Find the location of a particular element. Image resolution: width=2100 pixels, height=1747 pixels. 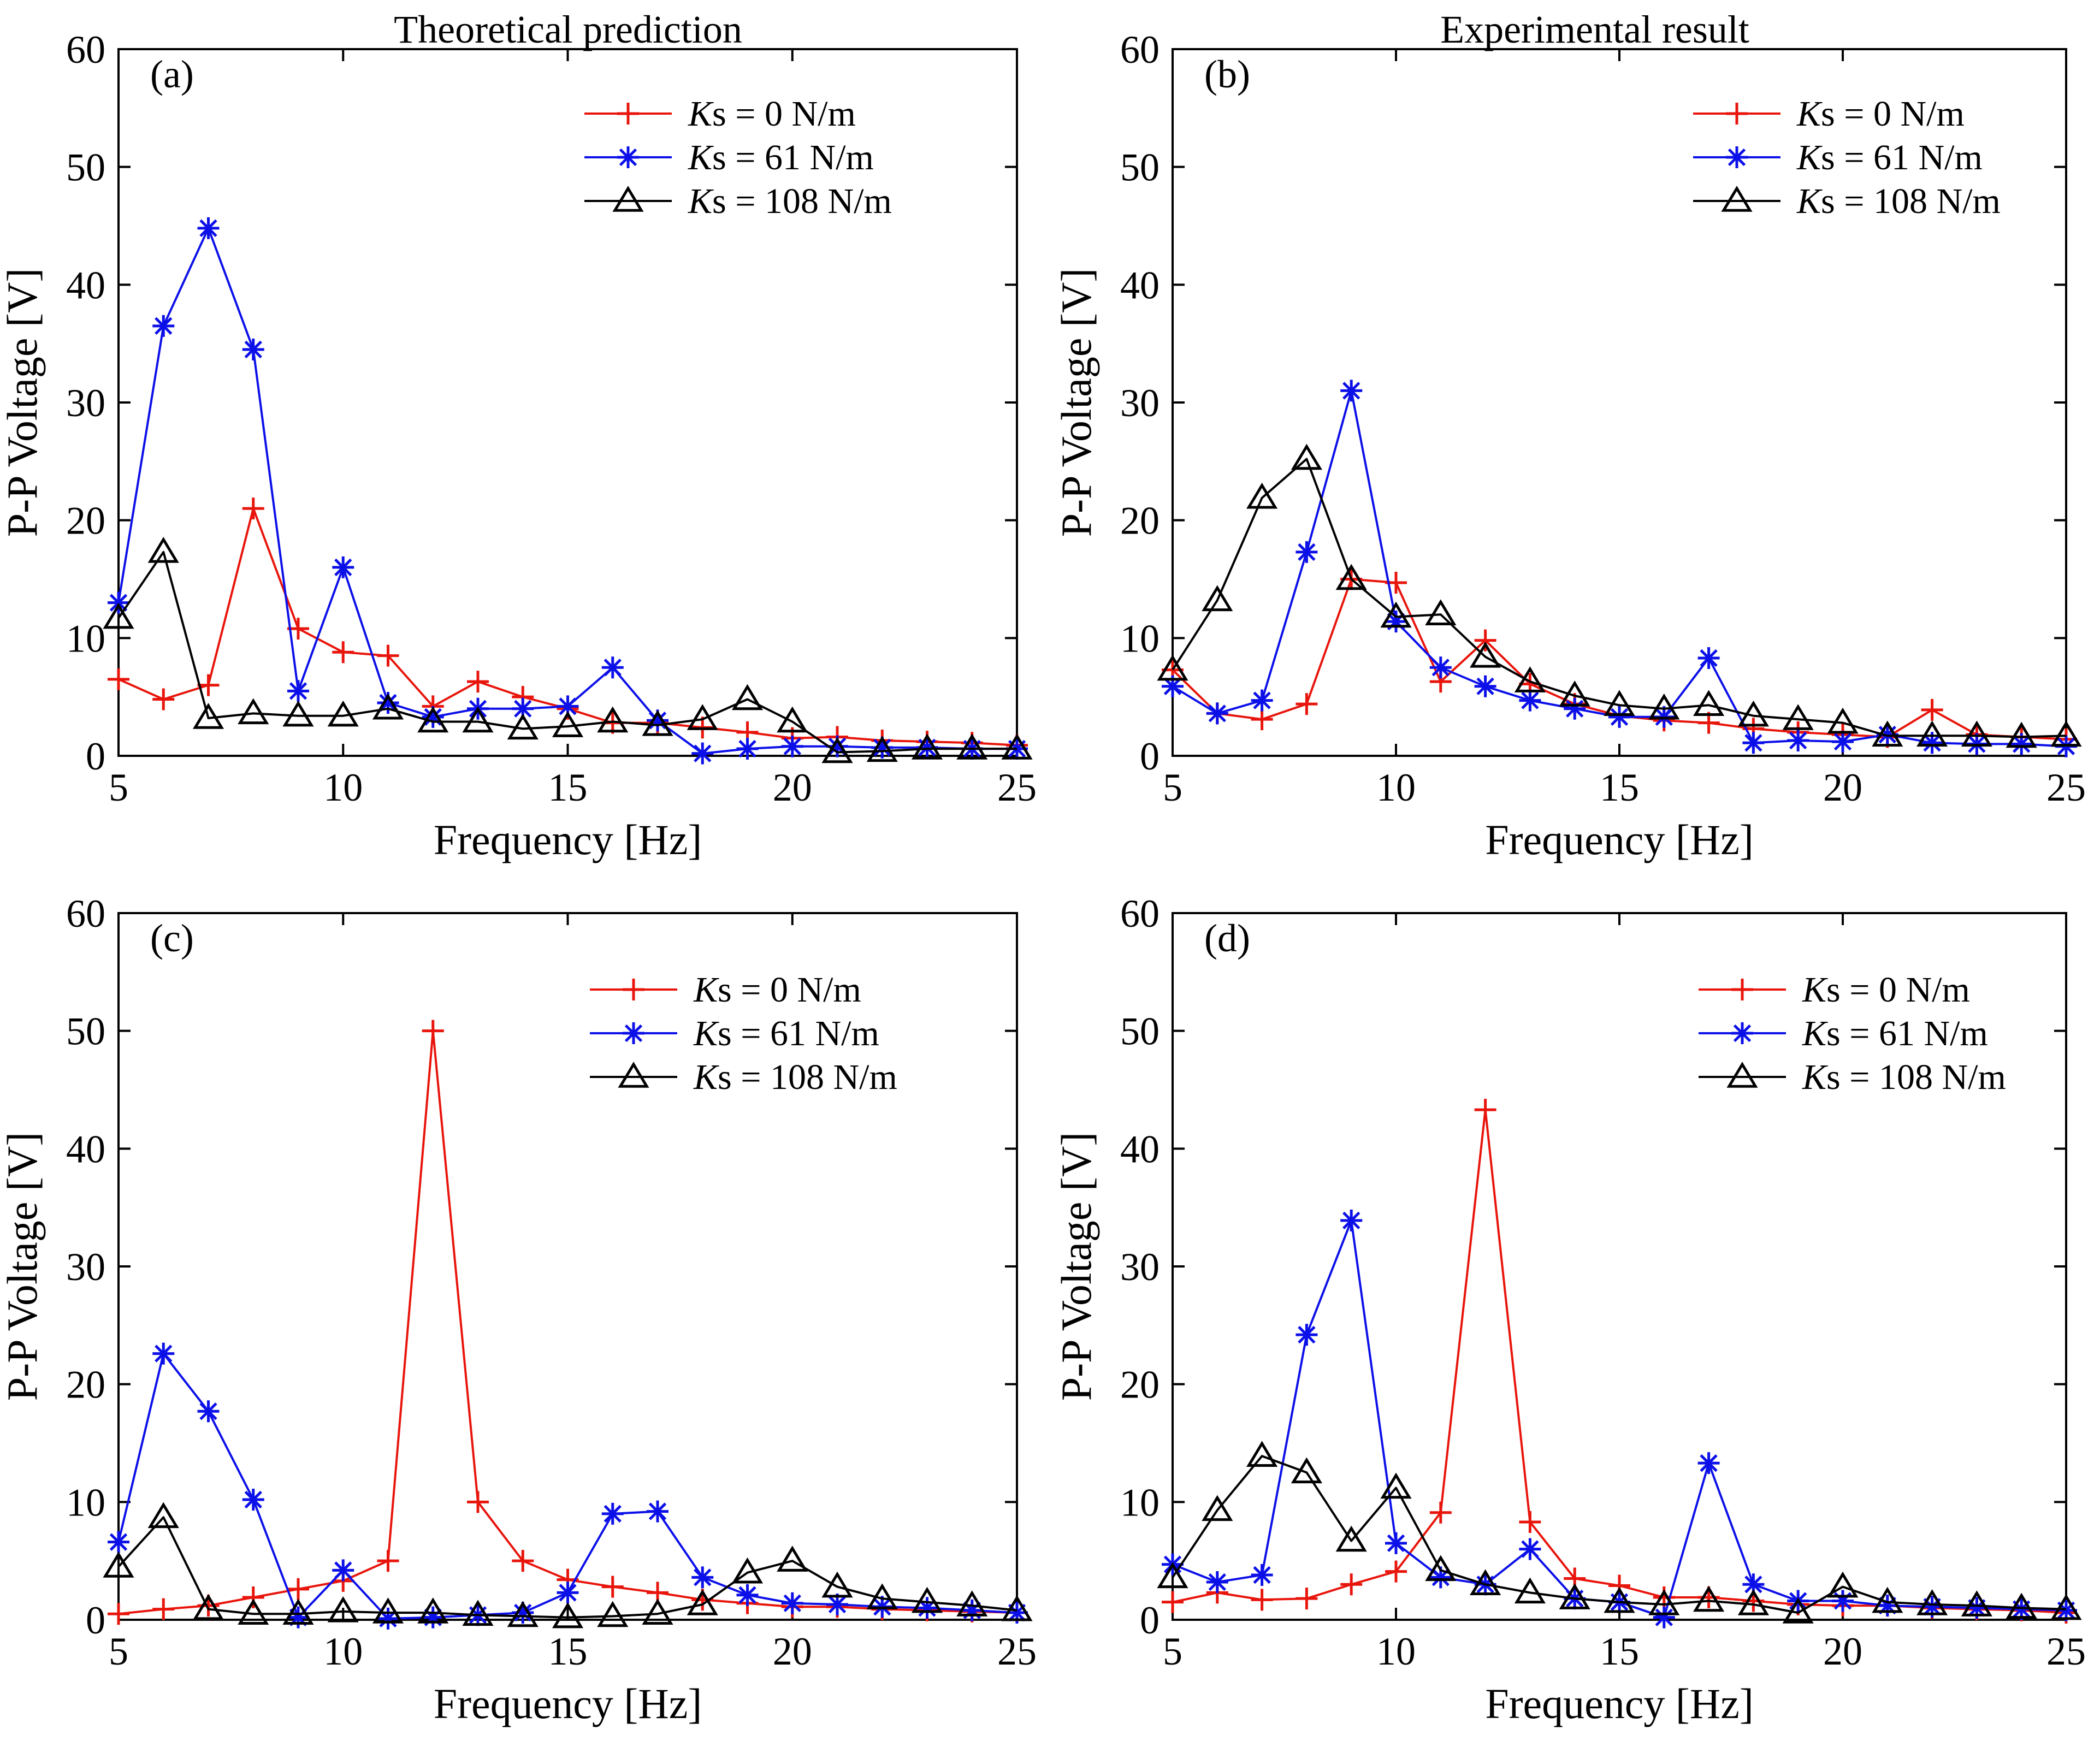

chart-title: Experimental result is located at coordinates (1594, 30).